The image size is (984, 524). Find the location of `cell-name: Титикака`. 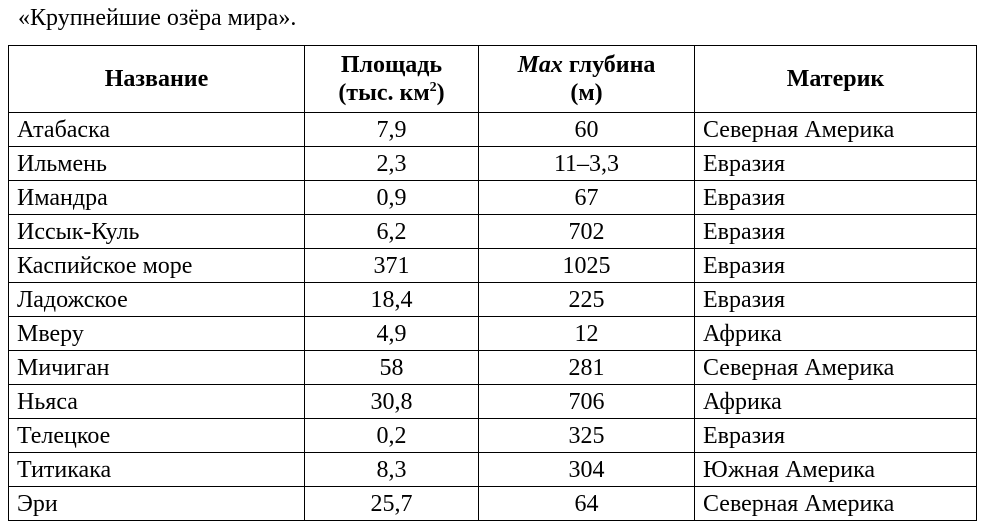

cell-name: Титикака is located at coordinates (156, 469).